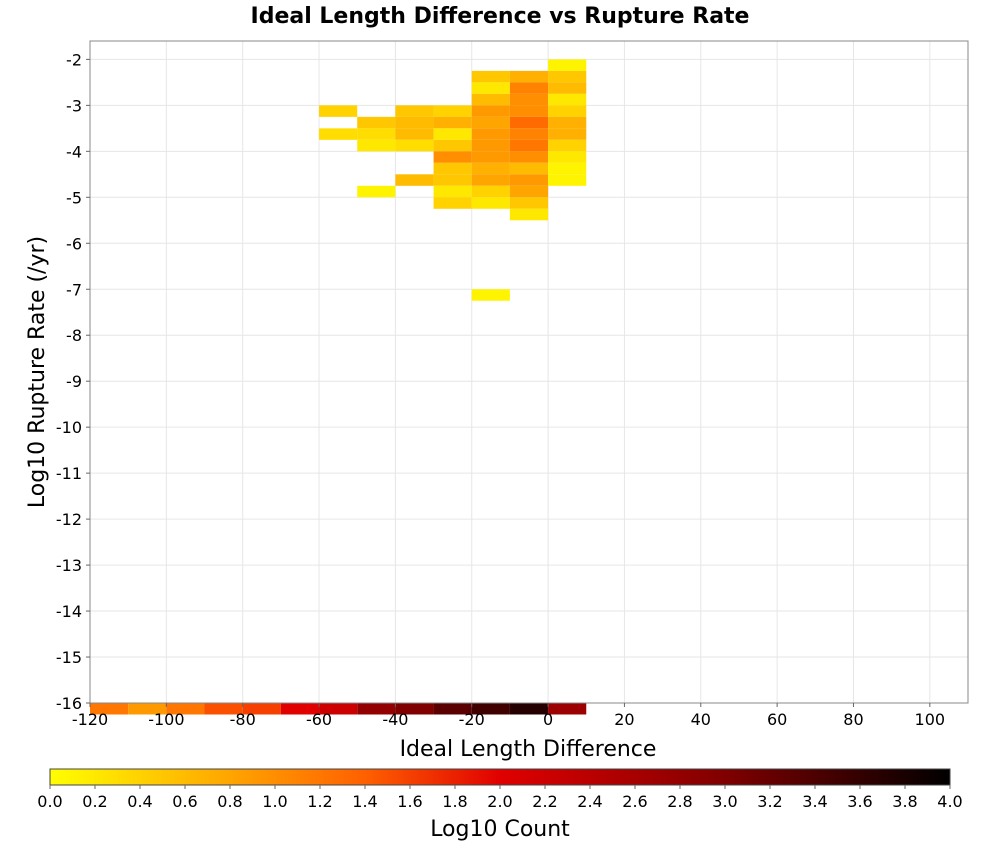 The width and height of the screenshot is (1000, 850). I want to click on x-tick-label: -40, so click(395, 719).